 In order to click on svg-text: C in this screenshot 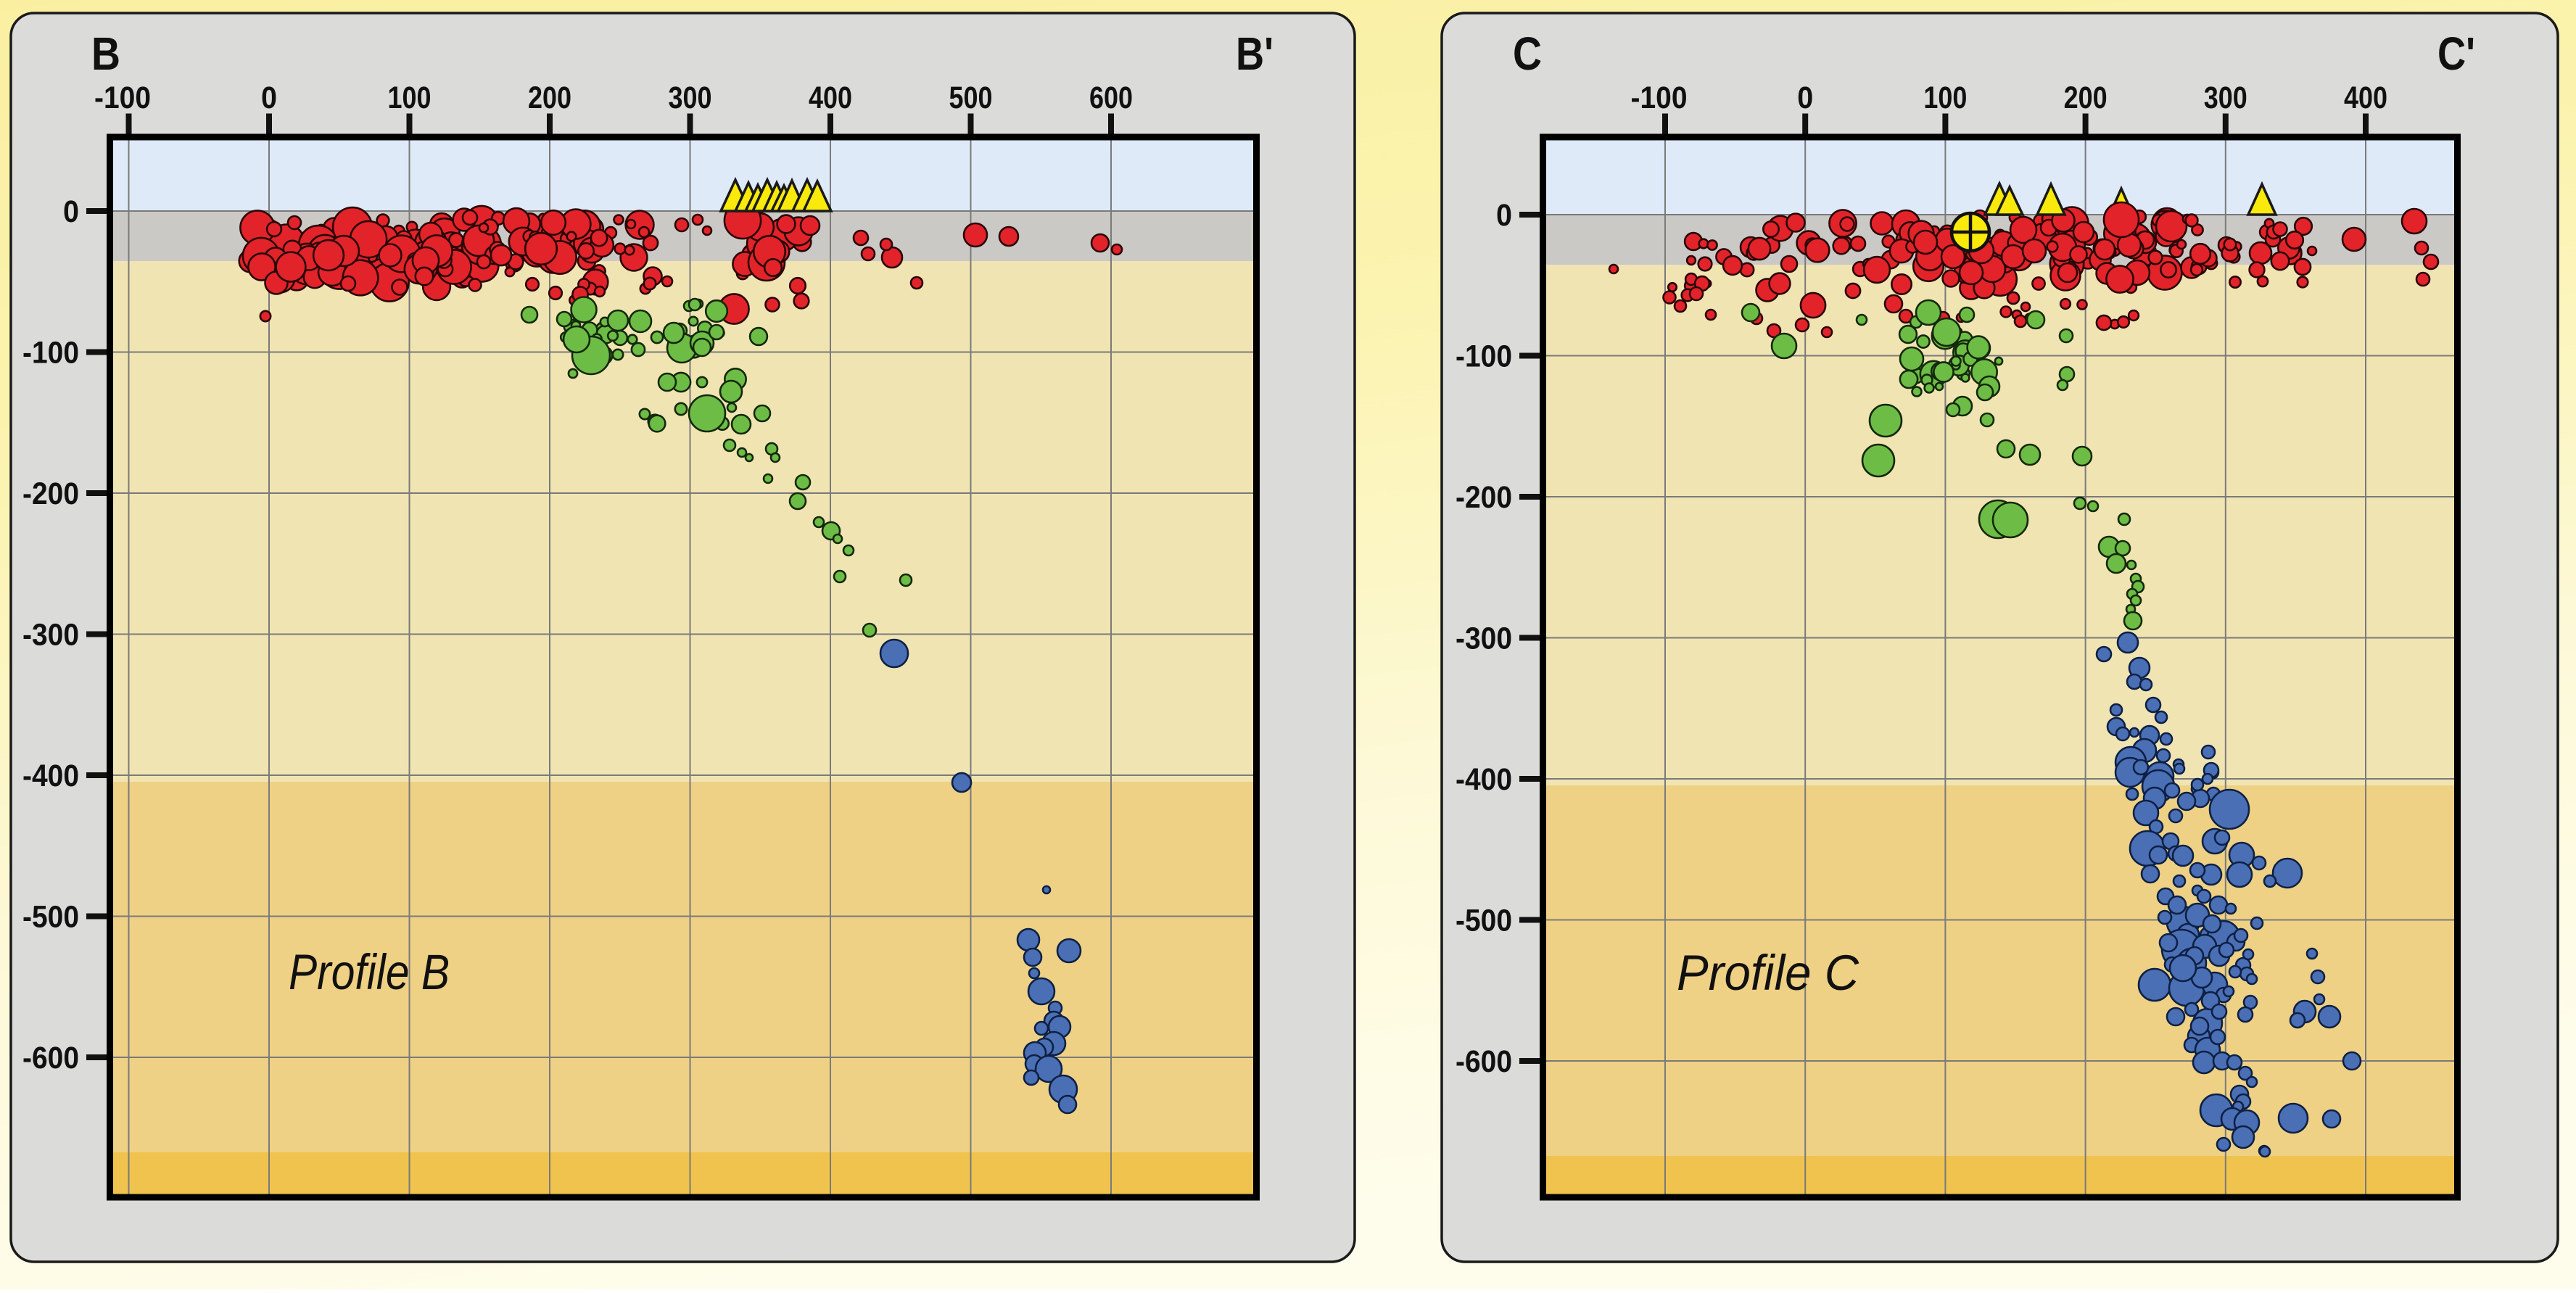, I will do `click(1527, 54)`.